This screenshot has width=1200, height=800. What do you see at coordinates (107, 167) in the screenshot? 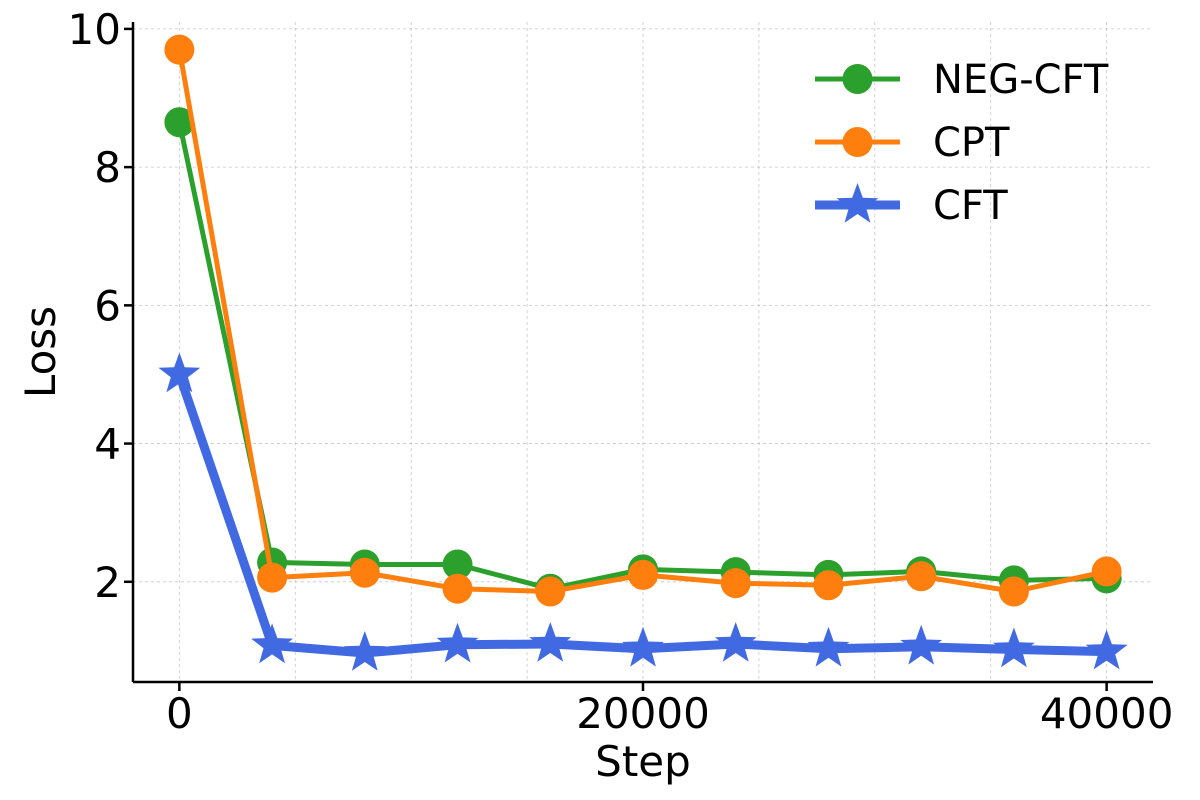
I see `y-tick-label: 8` at bounding box center [107, 167].